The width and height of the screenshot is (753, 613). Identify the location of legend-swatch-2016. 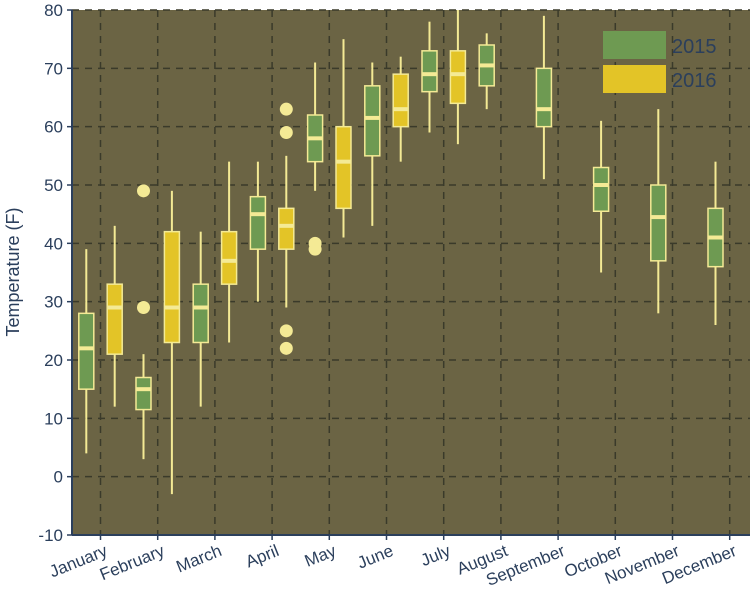
(634, 79).